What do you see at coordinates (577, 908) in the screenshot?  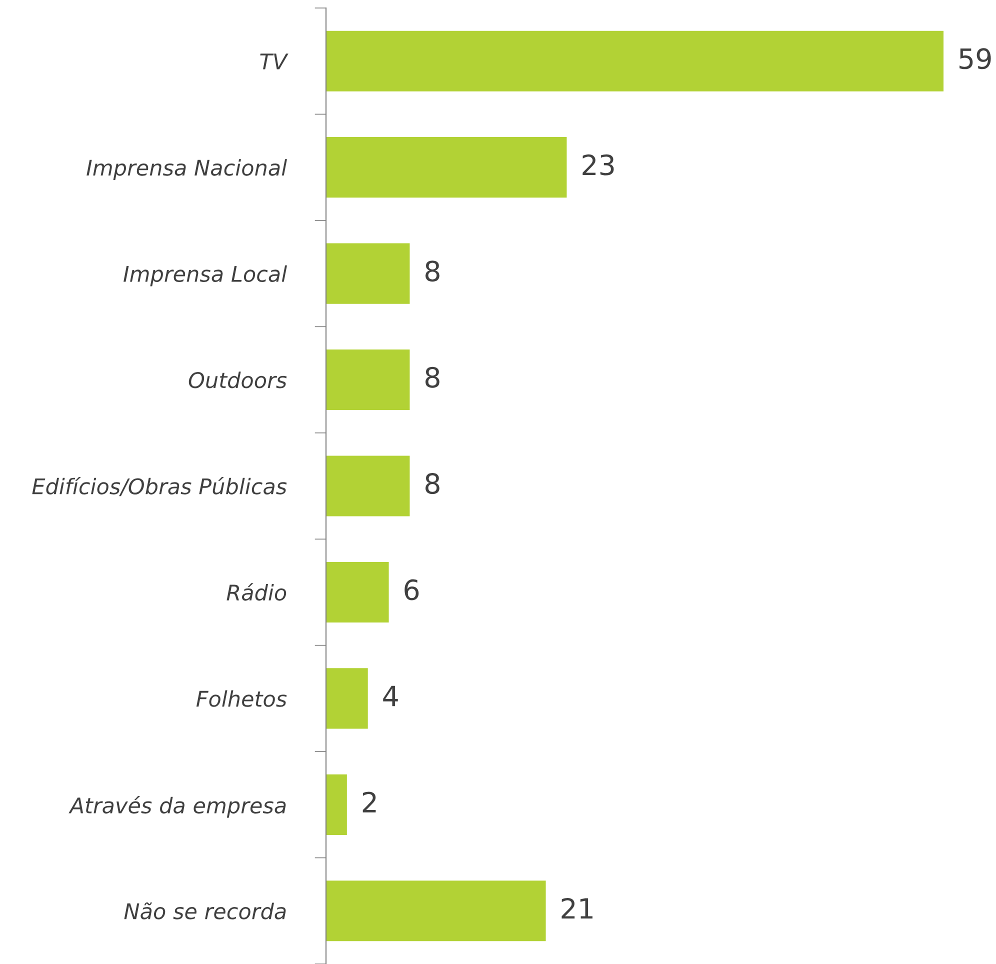 I see `data-label: 21` at bounding box center [577, 908].